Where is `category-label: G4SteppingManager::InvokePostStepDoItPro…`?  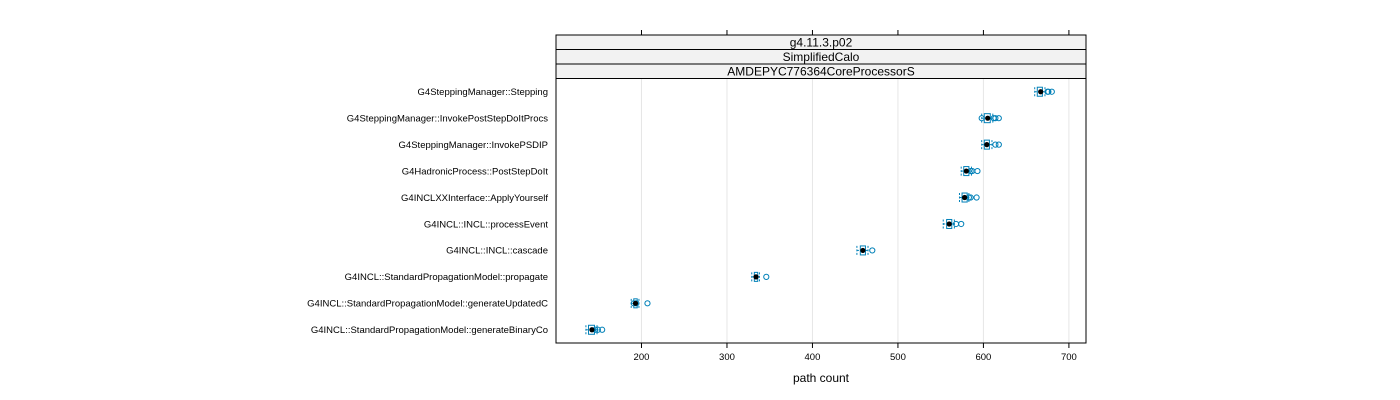 category-label: G4SteppingManager::InvokePostStepDoItPro… is located at coordinates (447, 118).